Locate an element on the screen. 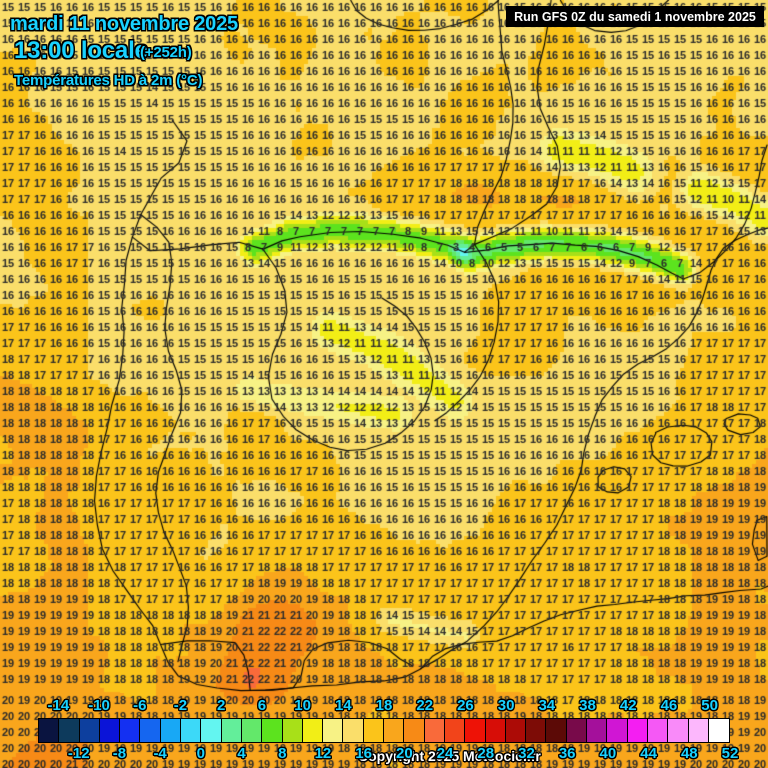  map-time-label: 13:00 locale is located at coordinates (81, 50).